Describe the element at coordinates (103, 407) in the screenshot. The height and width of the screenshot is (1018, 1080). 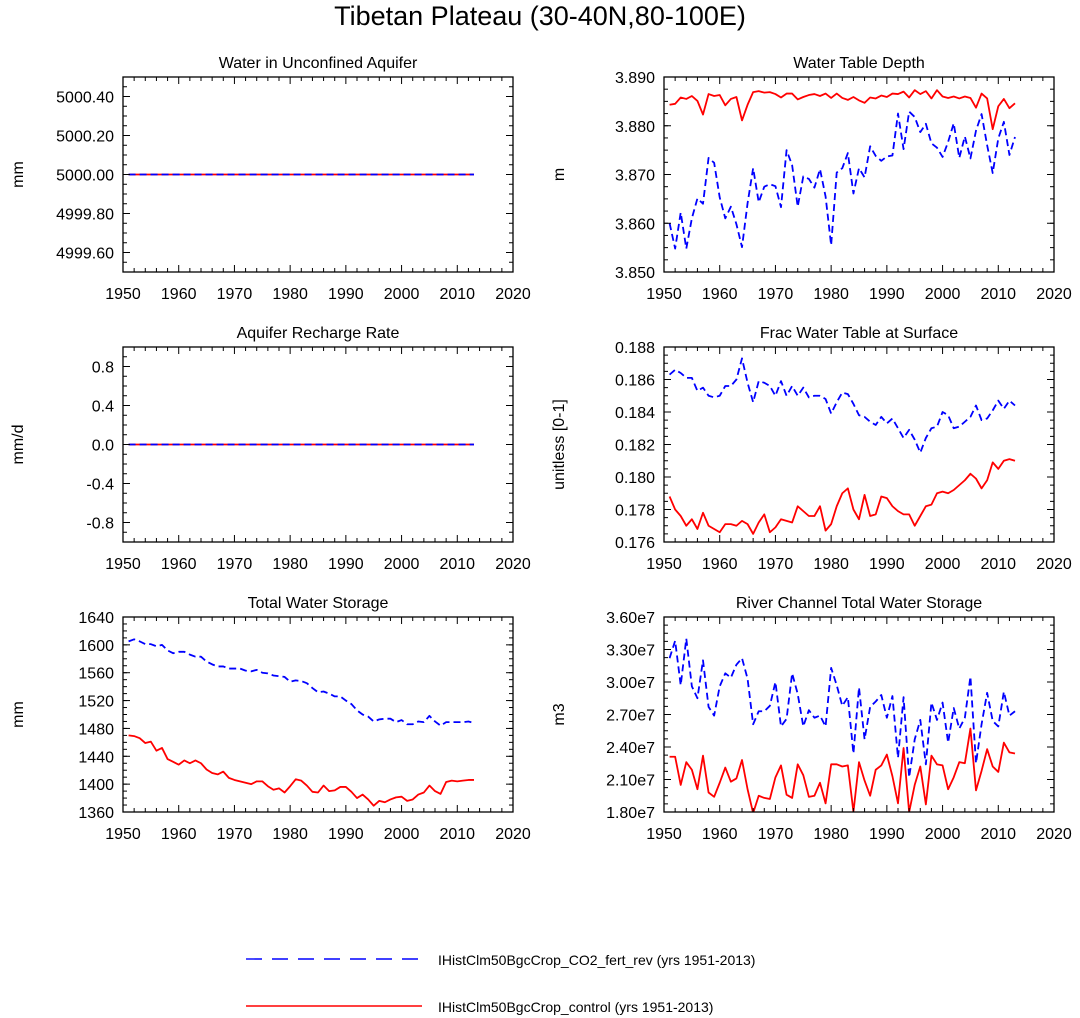
I see `y-tick-label: 0.4` at that location.